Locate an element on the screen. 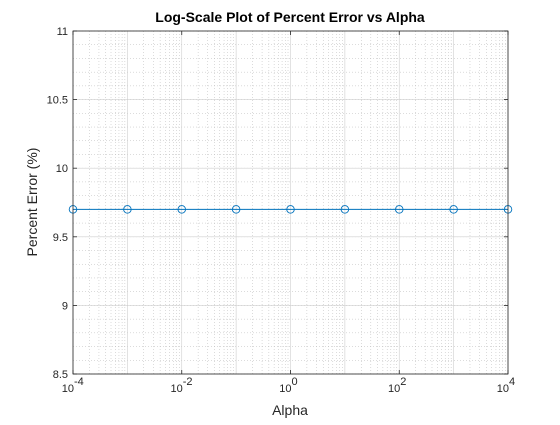 The width and height of the screenshot is (560, 425). y-tick-label: 11 is located at coordinates (62, 32).